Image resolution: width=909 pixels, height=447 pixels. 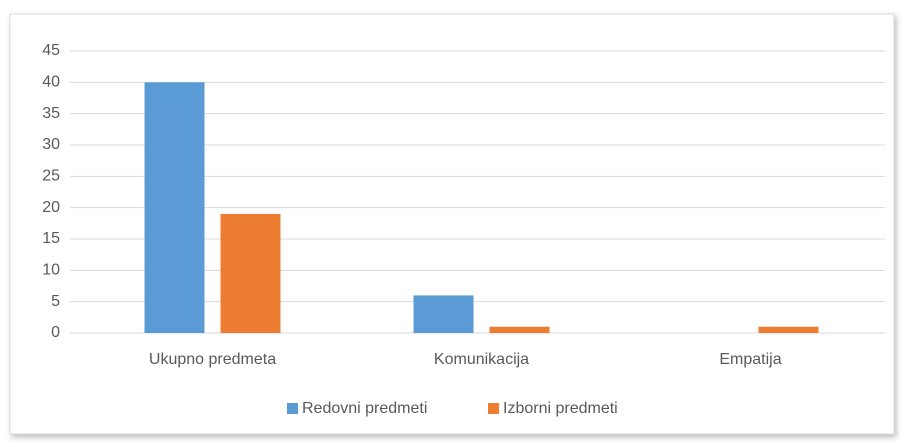 I want to click on x-tick-label: Komunikacija, so click(x=481, y=359).